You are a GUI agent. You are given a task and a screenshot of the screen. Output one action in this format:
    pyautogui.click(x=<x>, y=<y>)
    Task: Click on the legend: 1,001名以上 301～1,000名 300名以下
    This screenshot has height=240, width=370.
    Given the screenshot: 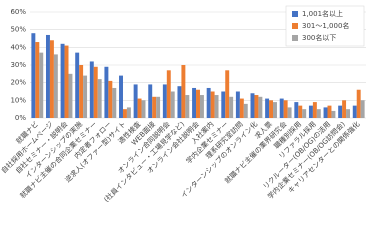 What is the action you would take?
    pyautogui.click(x=325, y=26)
    